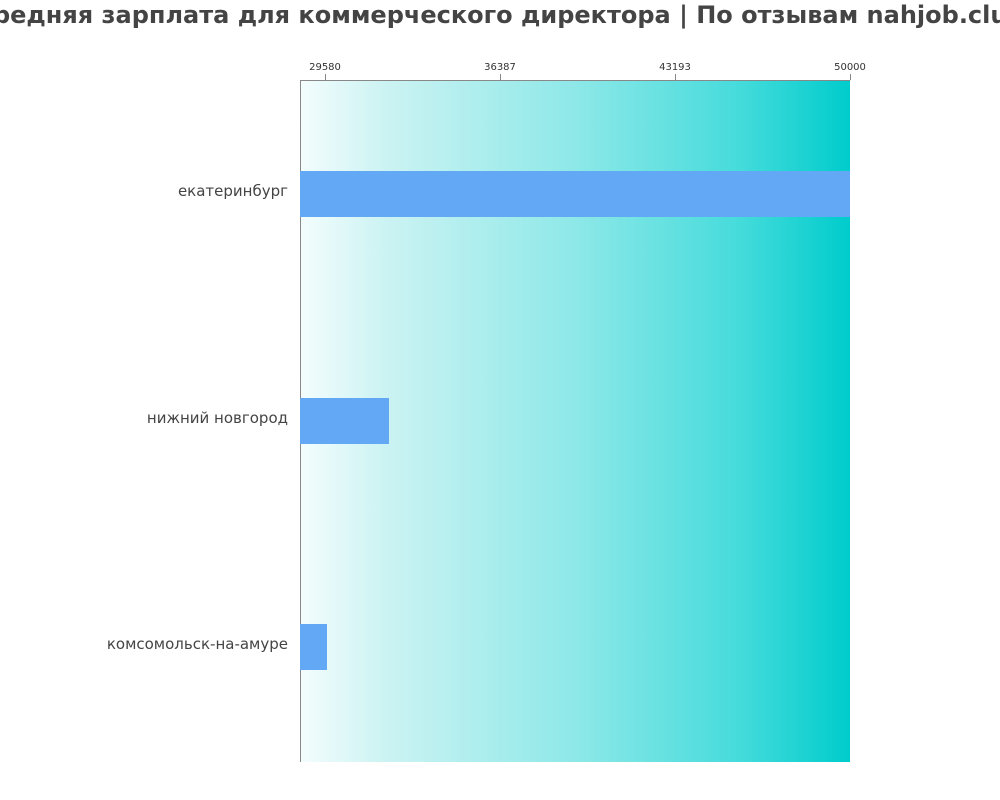 This screenshot has height=800, width=1000. Describe the element at coordinates (850, 67) in the screenshot. I see `x-tick-label: 50000` at that location.